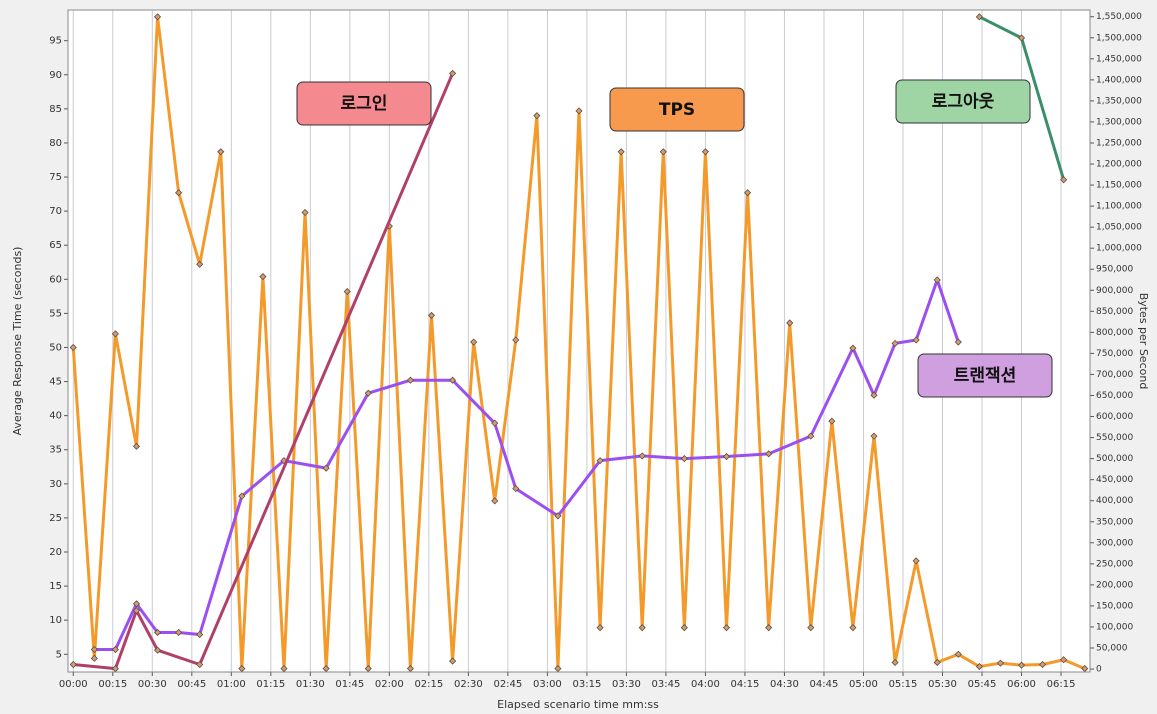 This screenshot has width=1157, height=714. What do you see at coordinates (55, 518) in the screenshot?
I see `y-tick-label: 25` at bounding box center [55, 518].